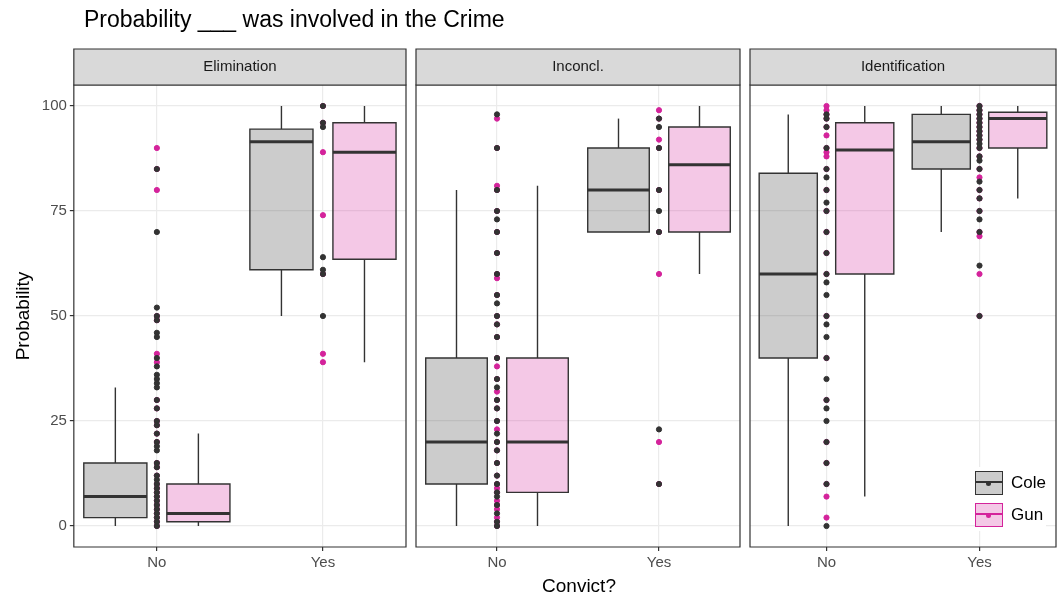 Image resolution: width=1062 pixels, height=604 pixels. I want to click on y-tick-label: 0, so click(62, 525).